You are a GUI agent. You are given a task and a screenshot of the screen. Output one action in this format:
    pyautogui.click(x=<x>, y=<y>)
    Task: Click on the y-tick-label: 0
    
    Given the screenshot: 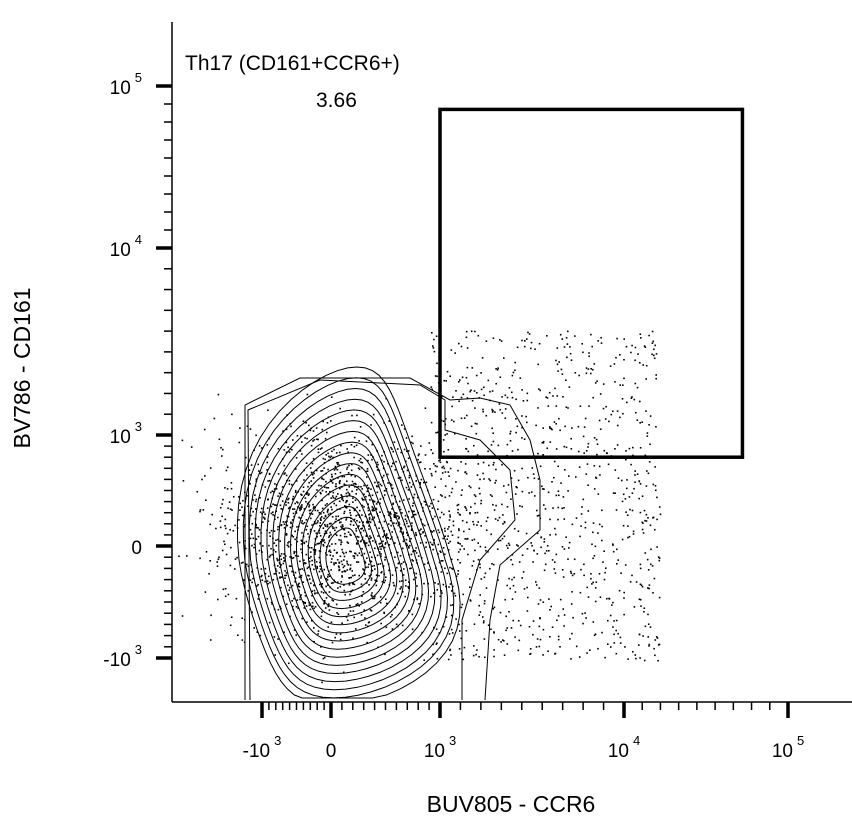 What is the action you would take?
    pyautogui.click(x=136, y=548)
    